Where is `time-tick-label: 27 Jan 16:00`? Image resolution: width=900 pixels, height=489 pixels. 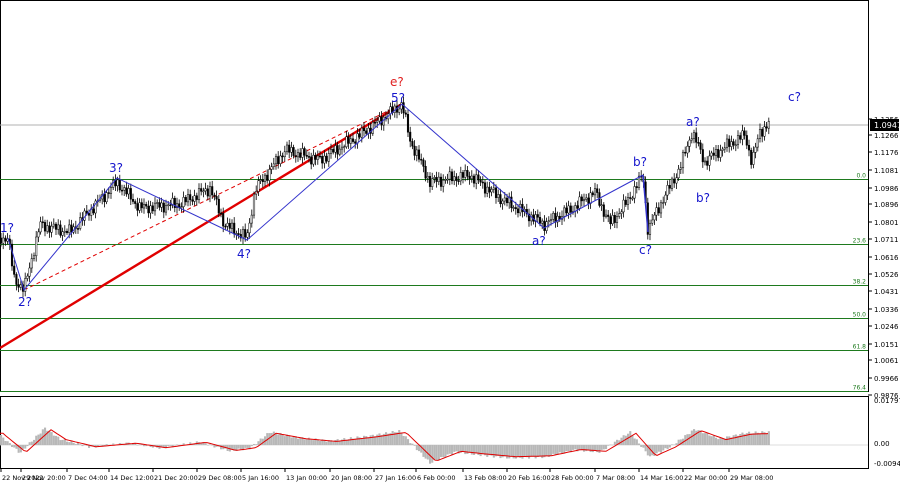 time-tick-label: 27 Jan 16:00 is located at coordinates (395, 478).